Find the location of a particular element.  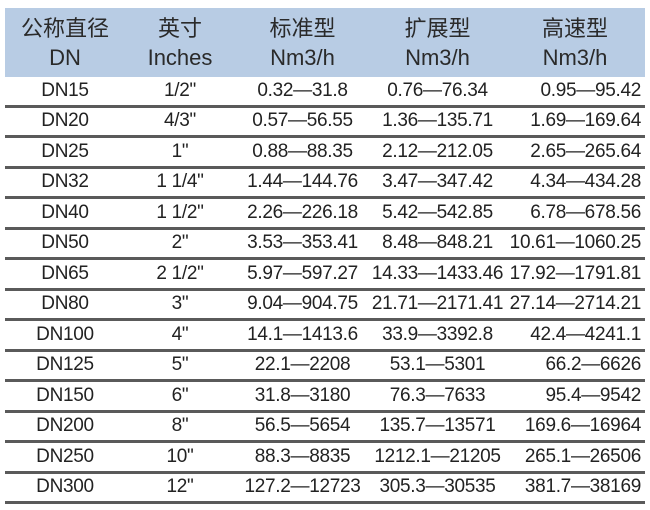

cell-high-speed-flow: 169.6—16964 is located at coordinates (582, 426).